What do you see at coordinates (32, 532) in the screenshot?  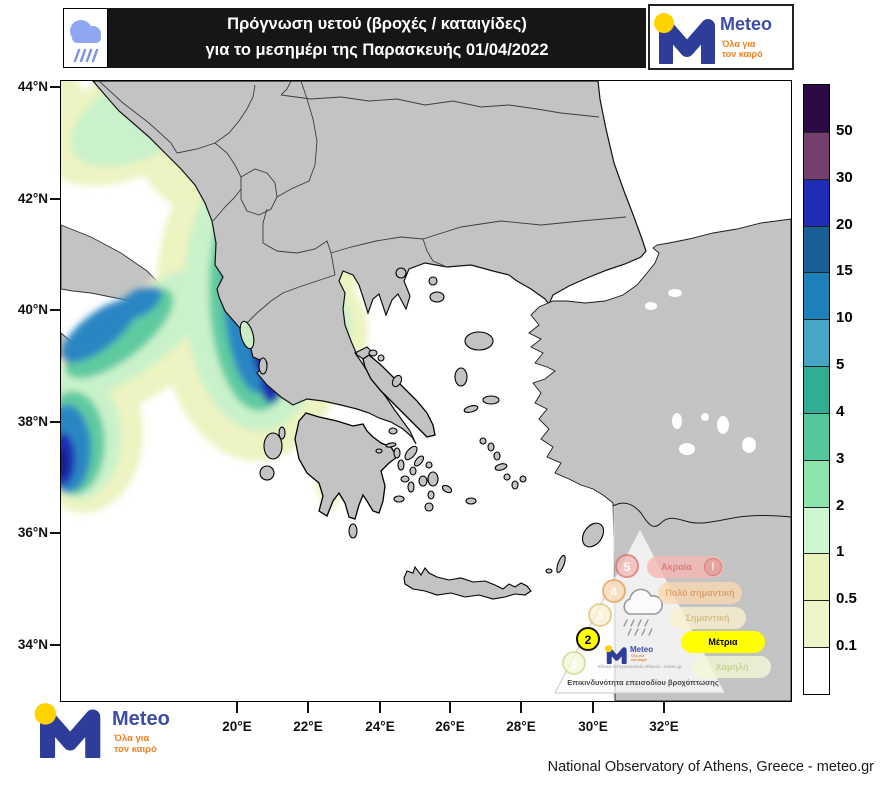 I see `lat-tick-label: 36°N` at bounding box center [32, 532].